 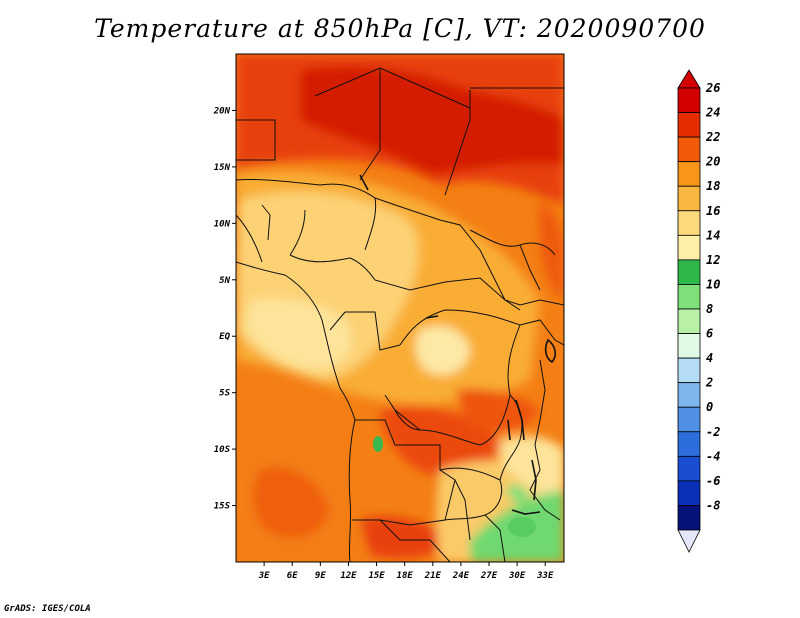 I want to click on credit-label: GrADS: IGES/COLA, so click(x=47, y=609).